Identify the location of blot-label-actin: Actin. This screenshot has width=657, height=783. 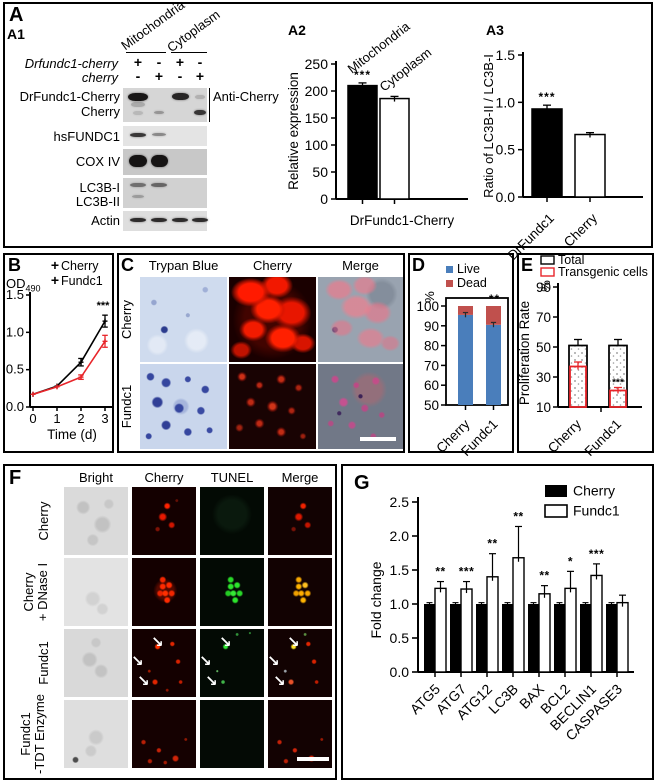
(105, 220).